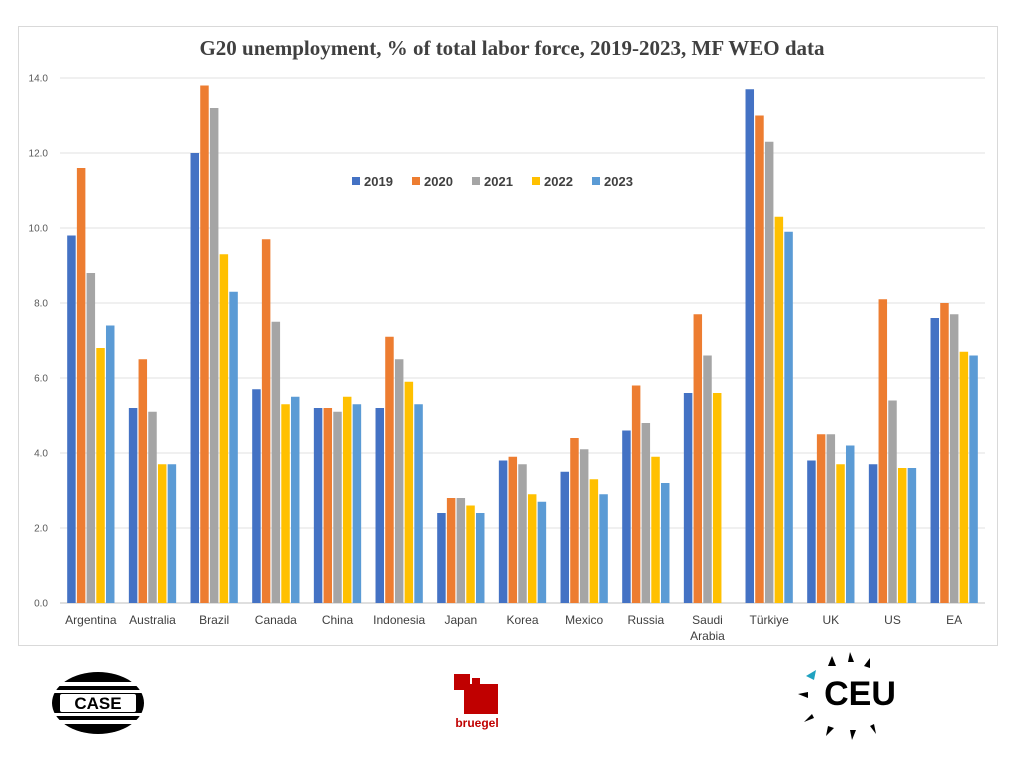  What do you see at coordinates (565, 537) in the screenshot?
I see `bar-mexico-2019` at bounding box center [565, 537].